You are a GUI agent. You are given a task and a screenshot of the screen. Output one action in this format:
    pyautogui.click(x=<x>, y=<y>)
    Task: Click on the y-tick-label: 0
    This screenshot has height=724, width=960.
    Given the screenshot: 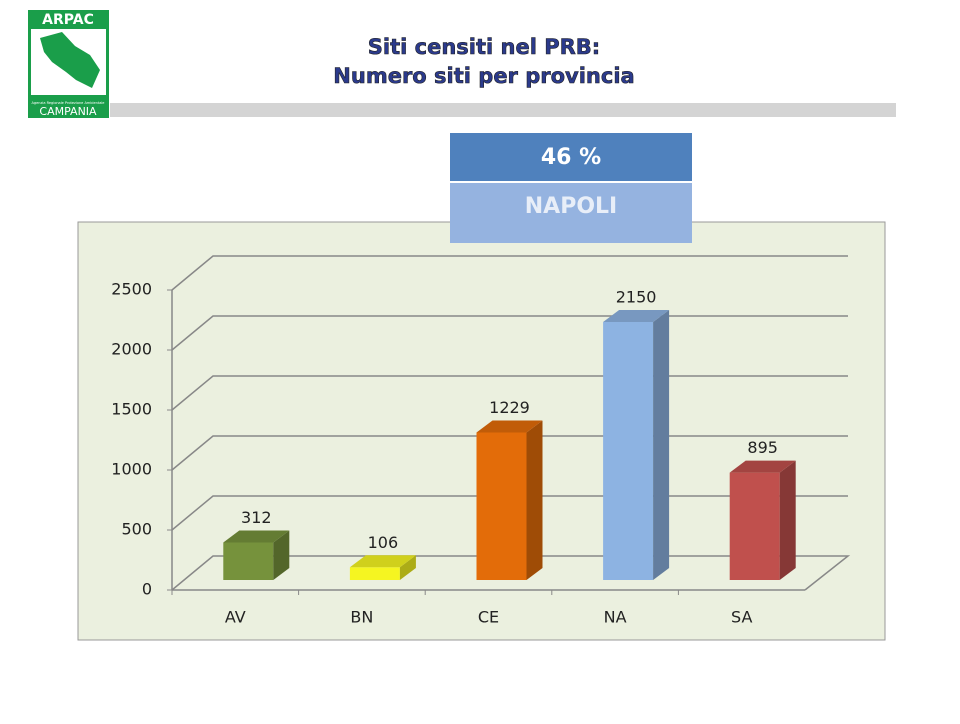 What is the action you would take?
    pyautogui.click(x=147, y=589)
    